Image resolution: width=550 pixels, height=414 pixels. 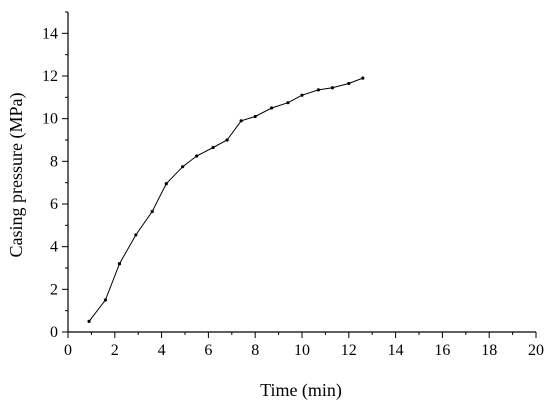 I want to click on y-tick-label: 14, so click(x=50, y=33).